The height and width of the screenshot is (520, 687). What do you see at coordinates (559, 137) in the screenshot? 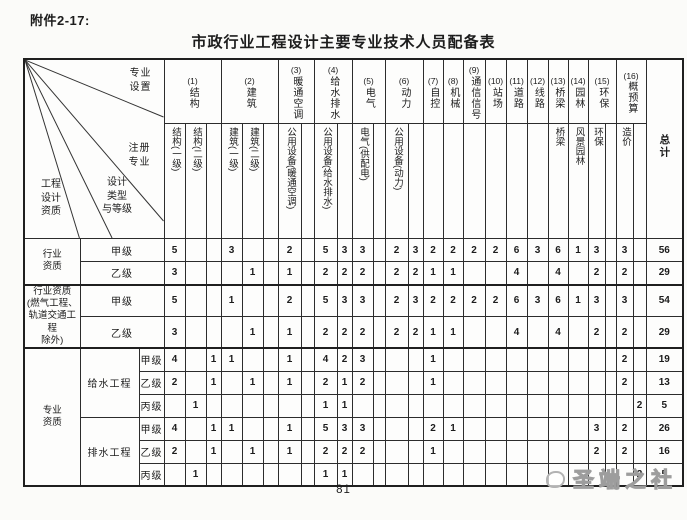
I see `sub-header-label: 桥梁` at bounding box center [559, 137].